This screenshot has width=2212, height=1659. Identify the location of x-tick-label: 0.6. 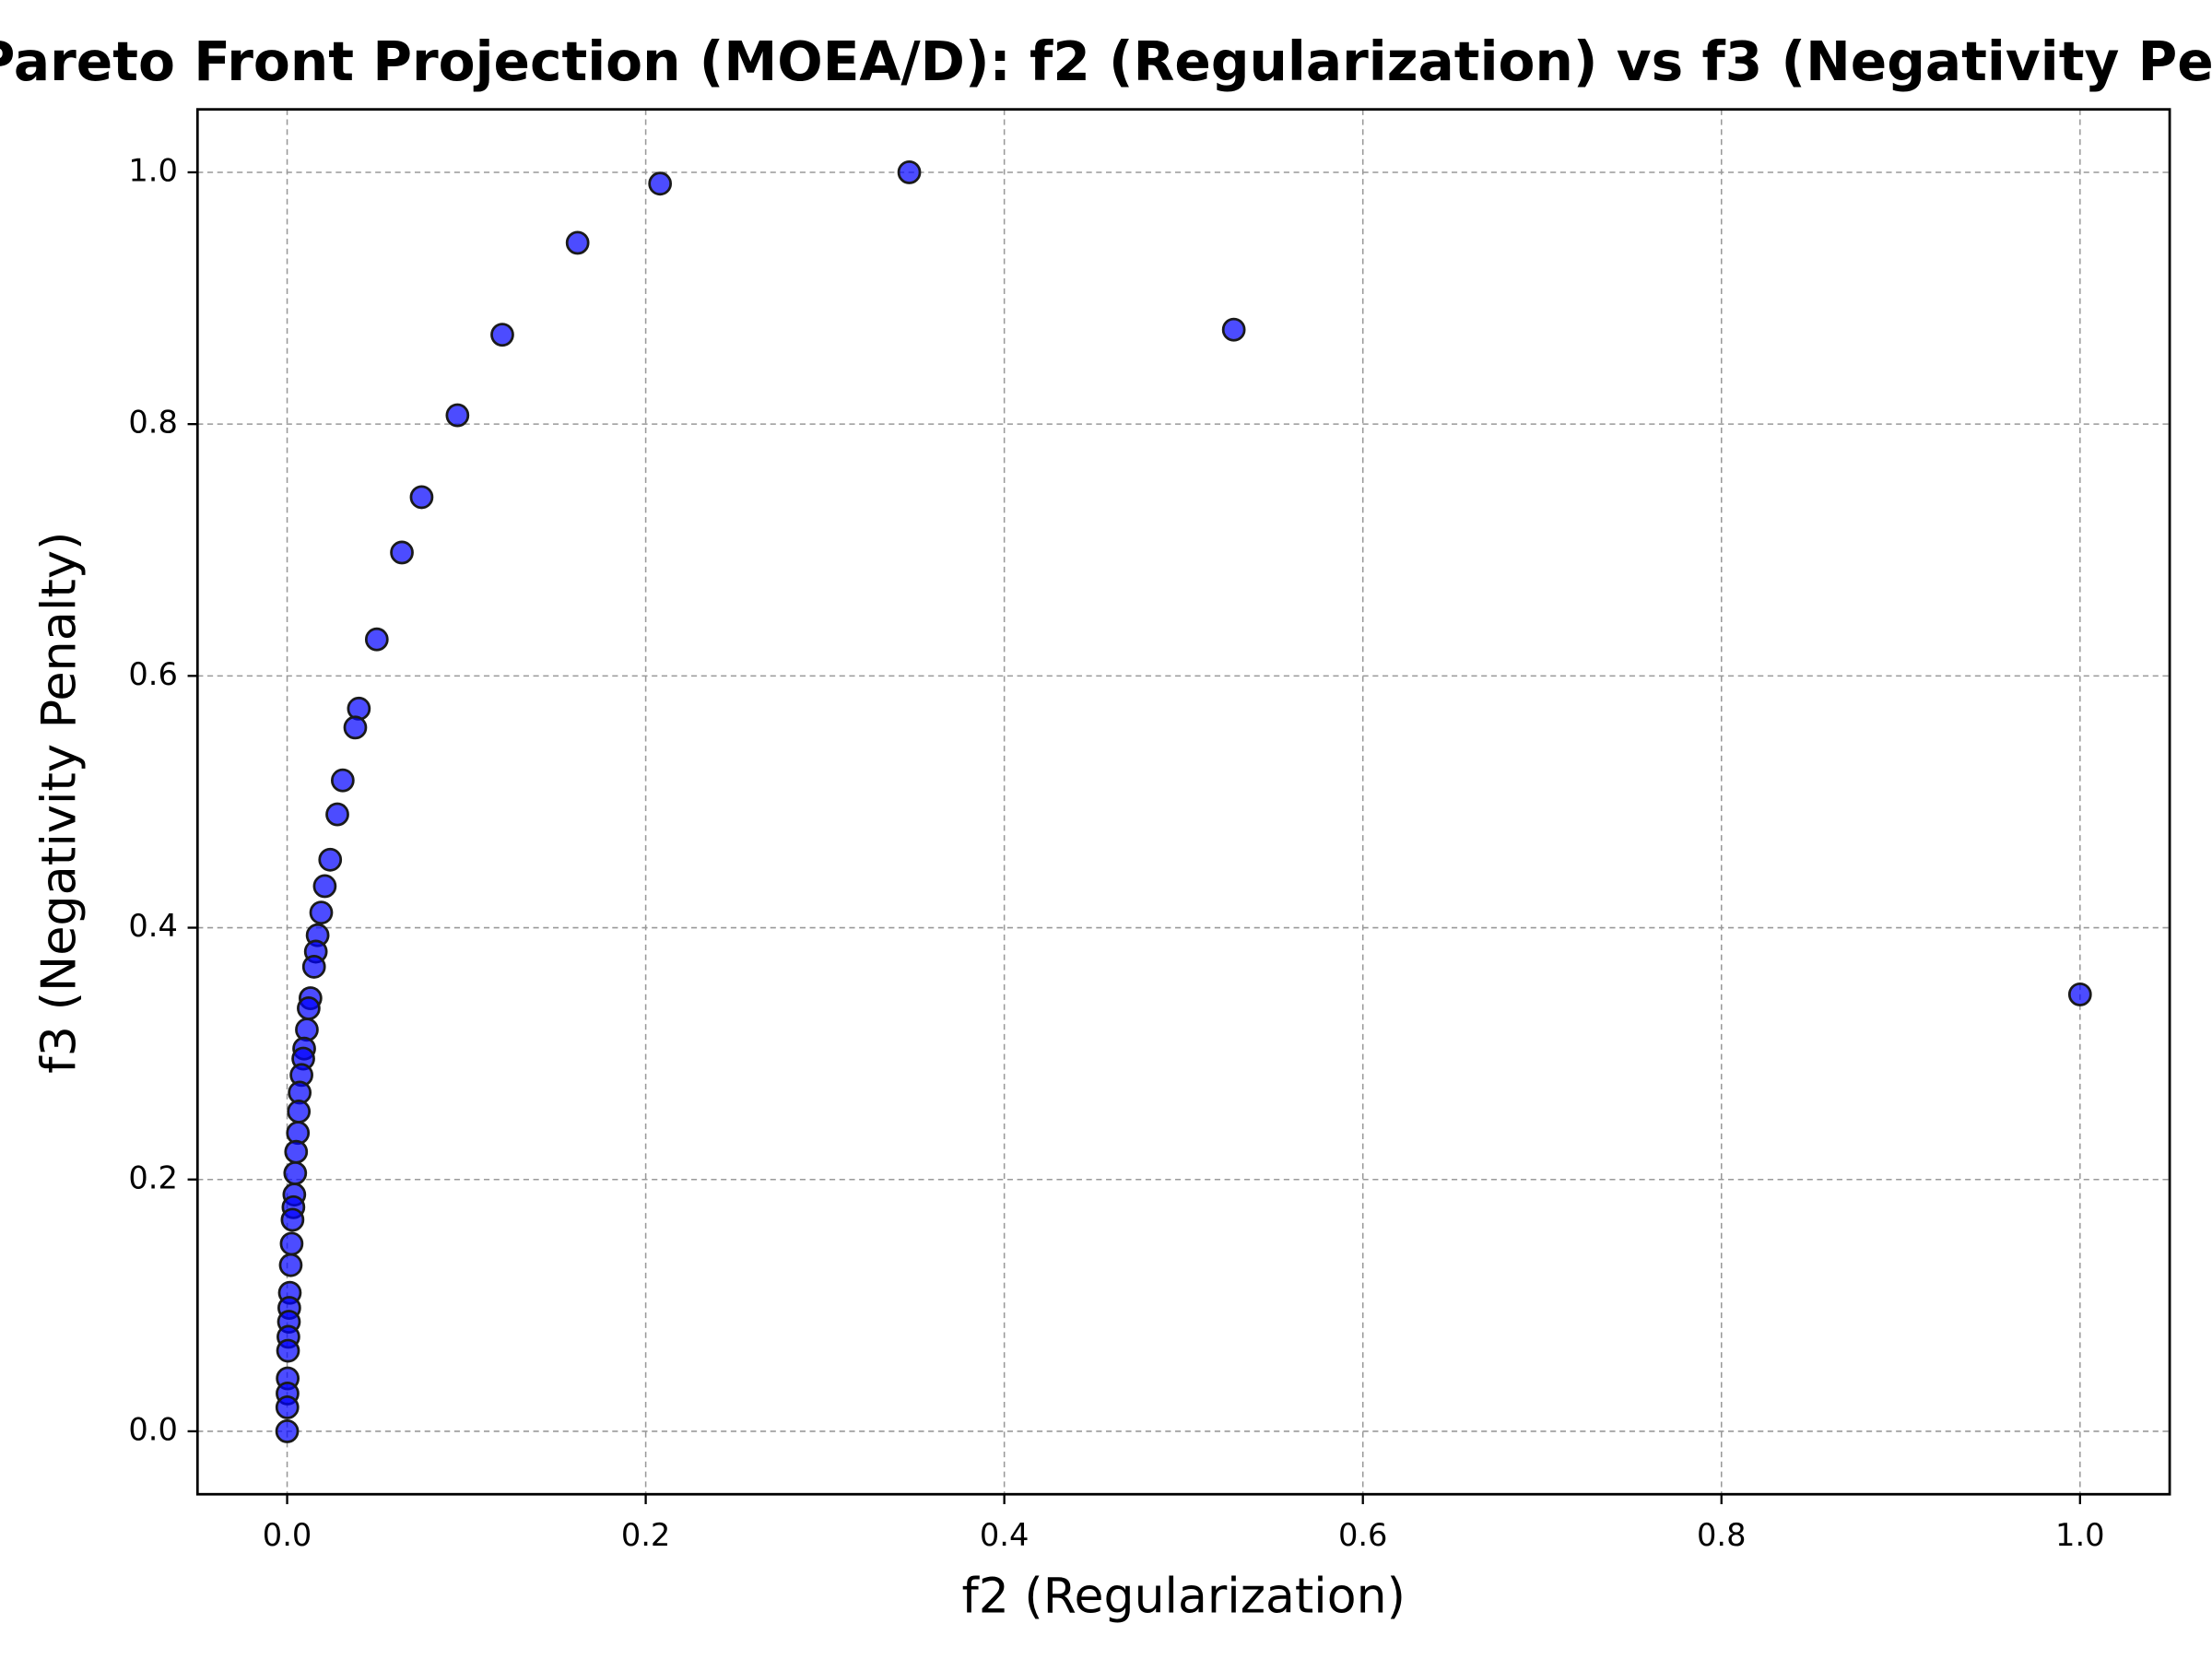
(1363, 1535).